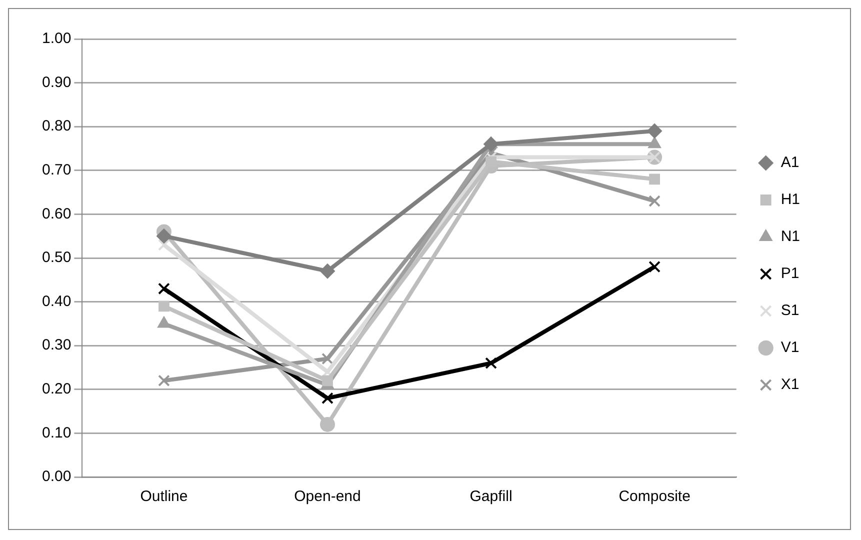 The width and height of the screenshot is (861, 540). Describe the element at coordinates (57, 126) in the screenshot. I see `y-tick-label: 0.80` at that location.